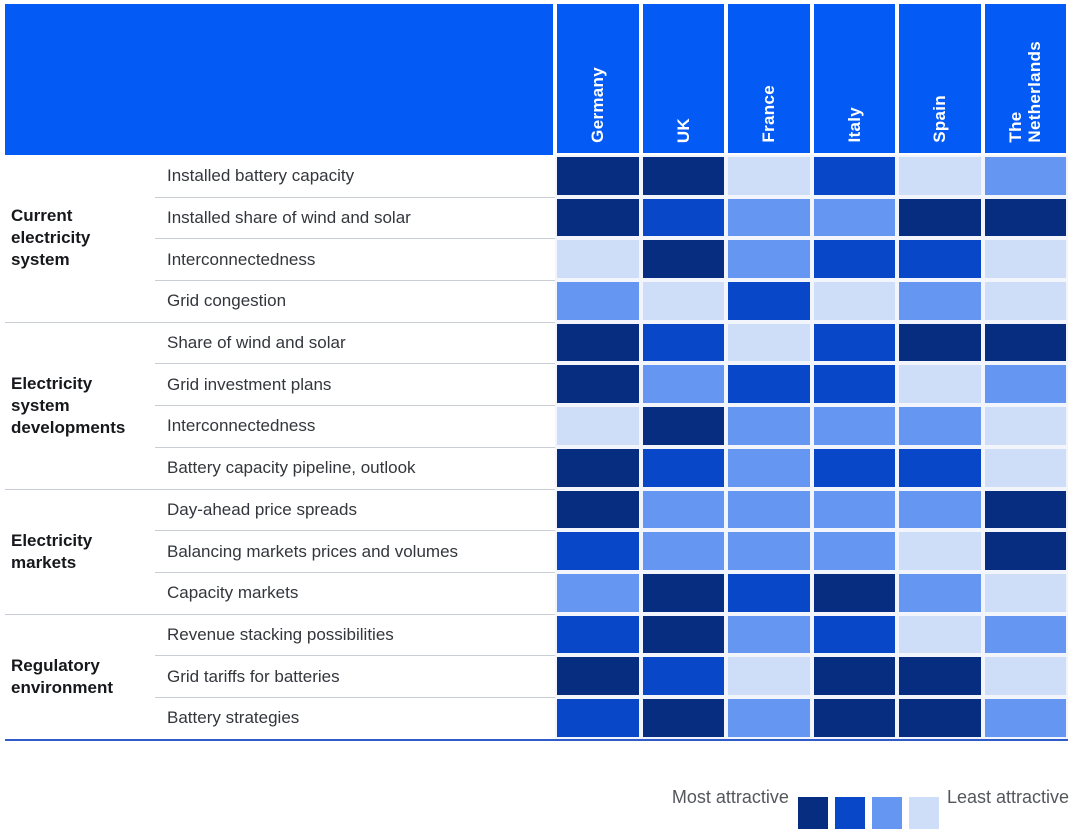 The image size is (1080, 829). What do you see at coordinates (80, 551) in the screenshot?
I see `row-group-label: Electricity markets` at bounding box center [80, 551].